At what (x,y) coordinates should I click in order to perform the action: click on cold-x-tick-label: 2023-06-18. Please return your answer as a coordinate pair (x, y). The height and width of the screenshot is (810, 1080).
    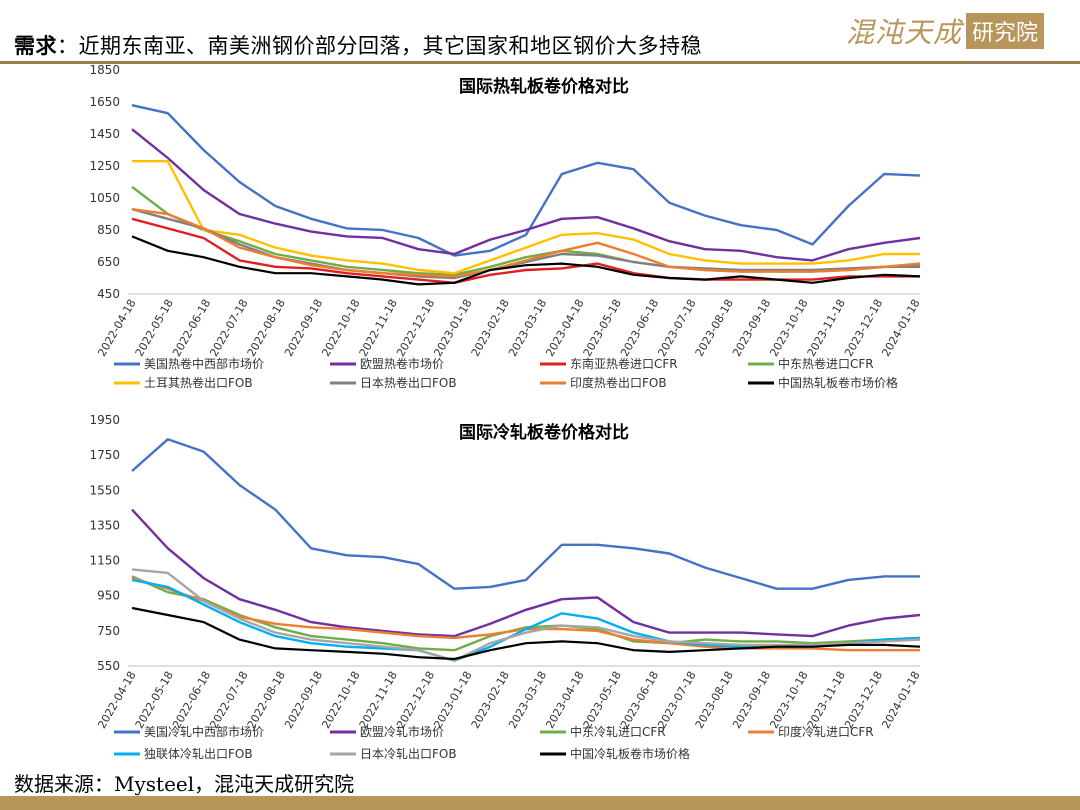
    Looking at the image, I should click on (639, 700).